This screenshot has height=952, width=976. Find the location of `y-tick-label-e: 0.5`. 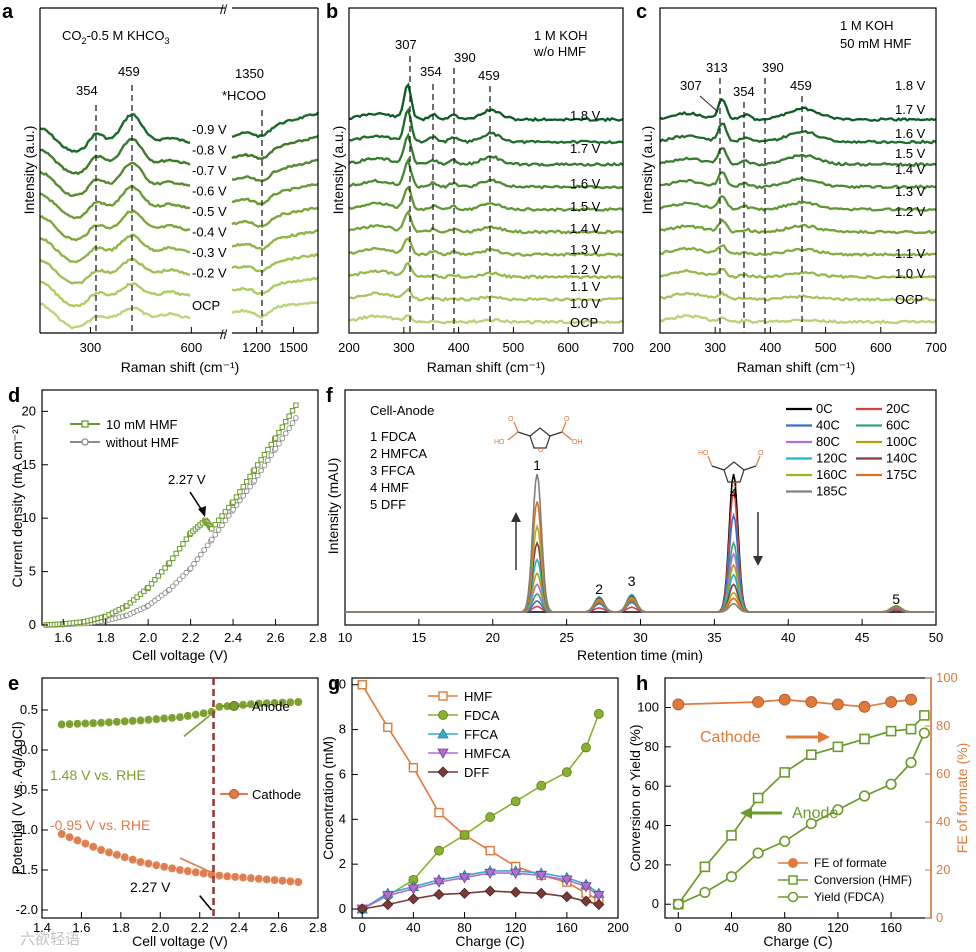

y-tick-label-e: 0.5 is located at coordinates (29, 709).